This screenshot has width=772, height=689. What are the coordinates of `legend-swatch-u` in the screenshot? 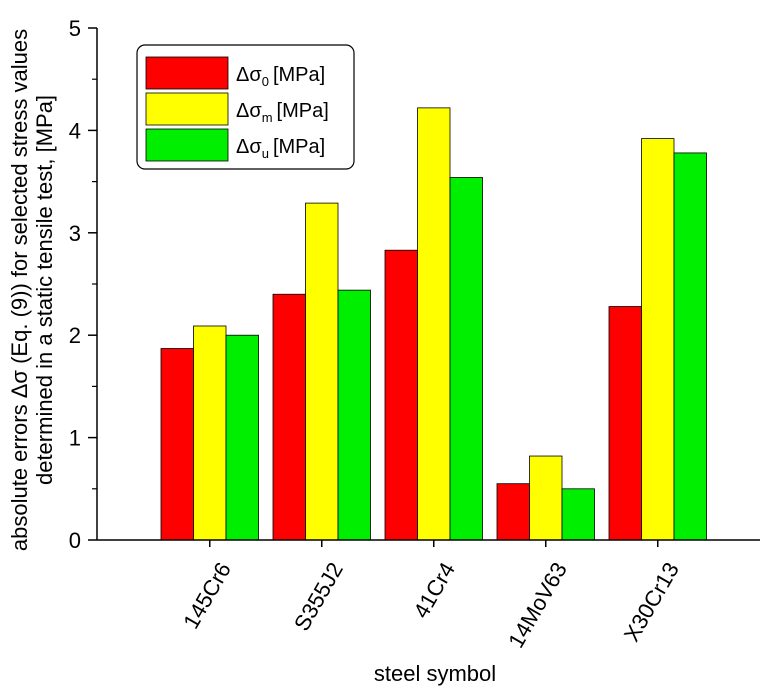 It's located at (187, 145).